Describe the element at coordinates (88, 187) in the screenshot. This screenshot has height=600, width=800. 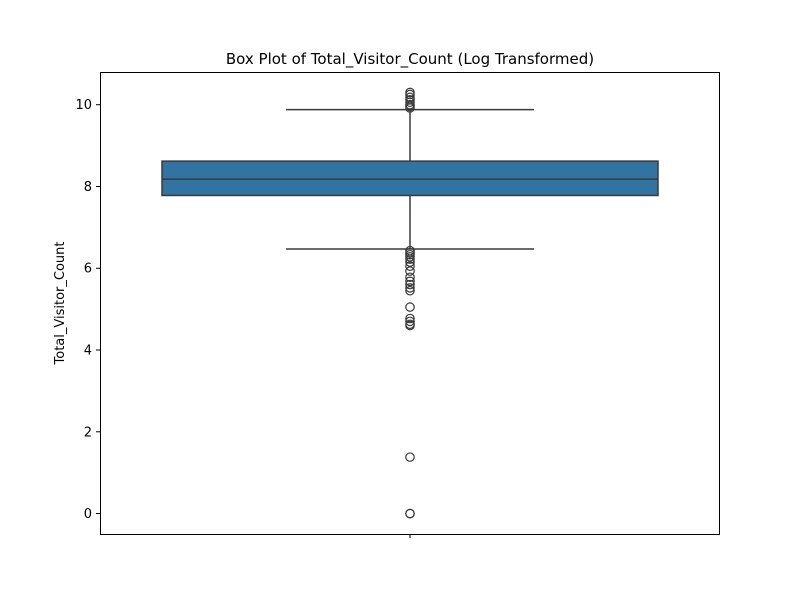
I see `y-tick-label: 8` at that location.